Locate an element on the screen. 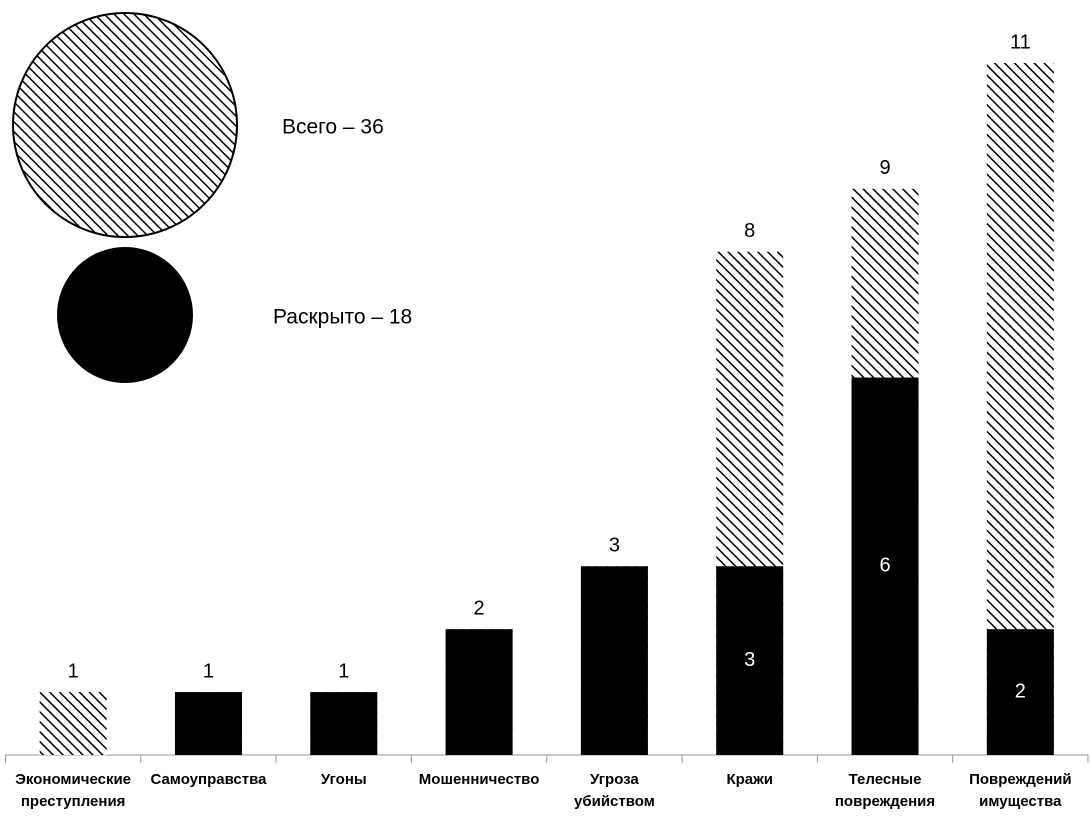 The width and height of the screenshot is (1090, 818). data-label: 11 is located at coordinates (1020, 42).